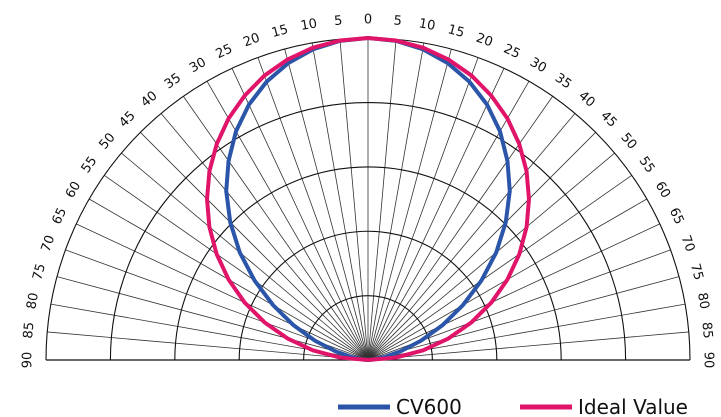 The image size is (721, 417). Describe the element at coordinates (368, 20) in the screenshot. I see `angle-tick-label: 0` at that location.